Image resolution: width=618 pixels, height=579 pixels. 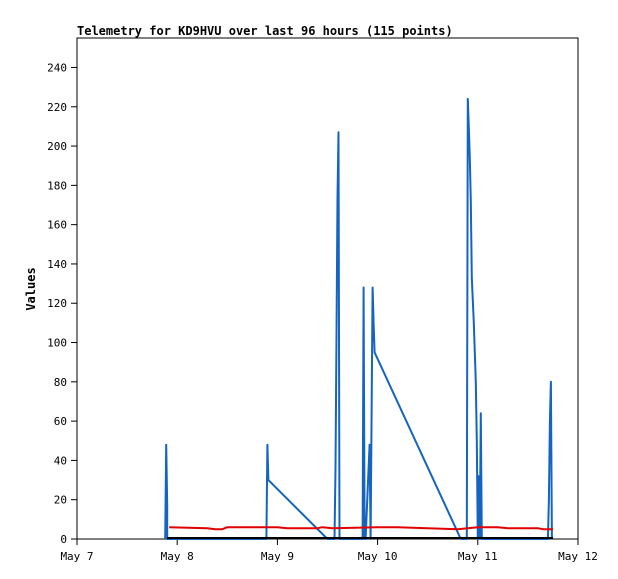 I want to click on y-tick-label: 120, so click(x=57, y=303).